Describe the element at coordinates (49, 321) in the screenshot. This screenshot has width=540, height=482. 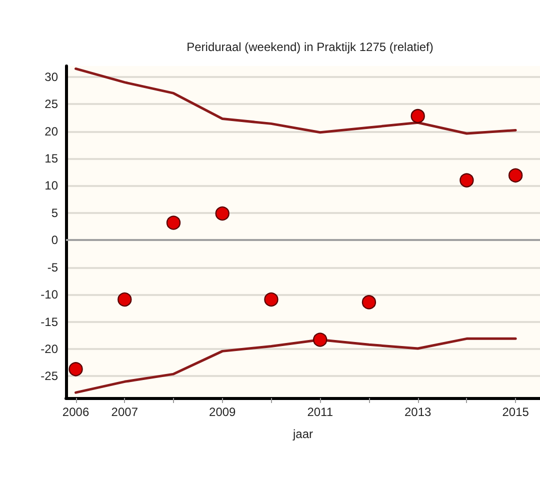
I see `y-tick-label: -15` at that location.